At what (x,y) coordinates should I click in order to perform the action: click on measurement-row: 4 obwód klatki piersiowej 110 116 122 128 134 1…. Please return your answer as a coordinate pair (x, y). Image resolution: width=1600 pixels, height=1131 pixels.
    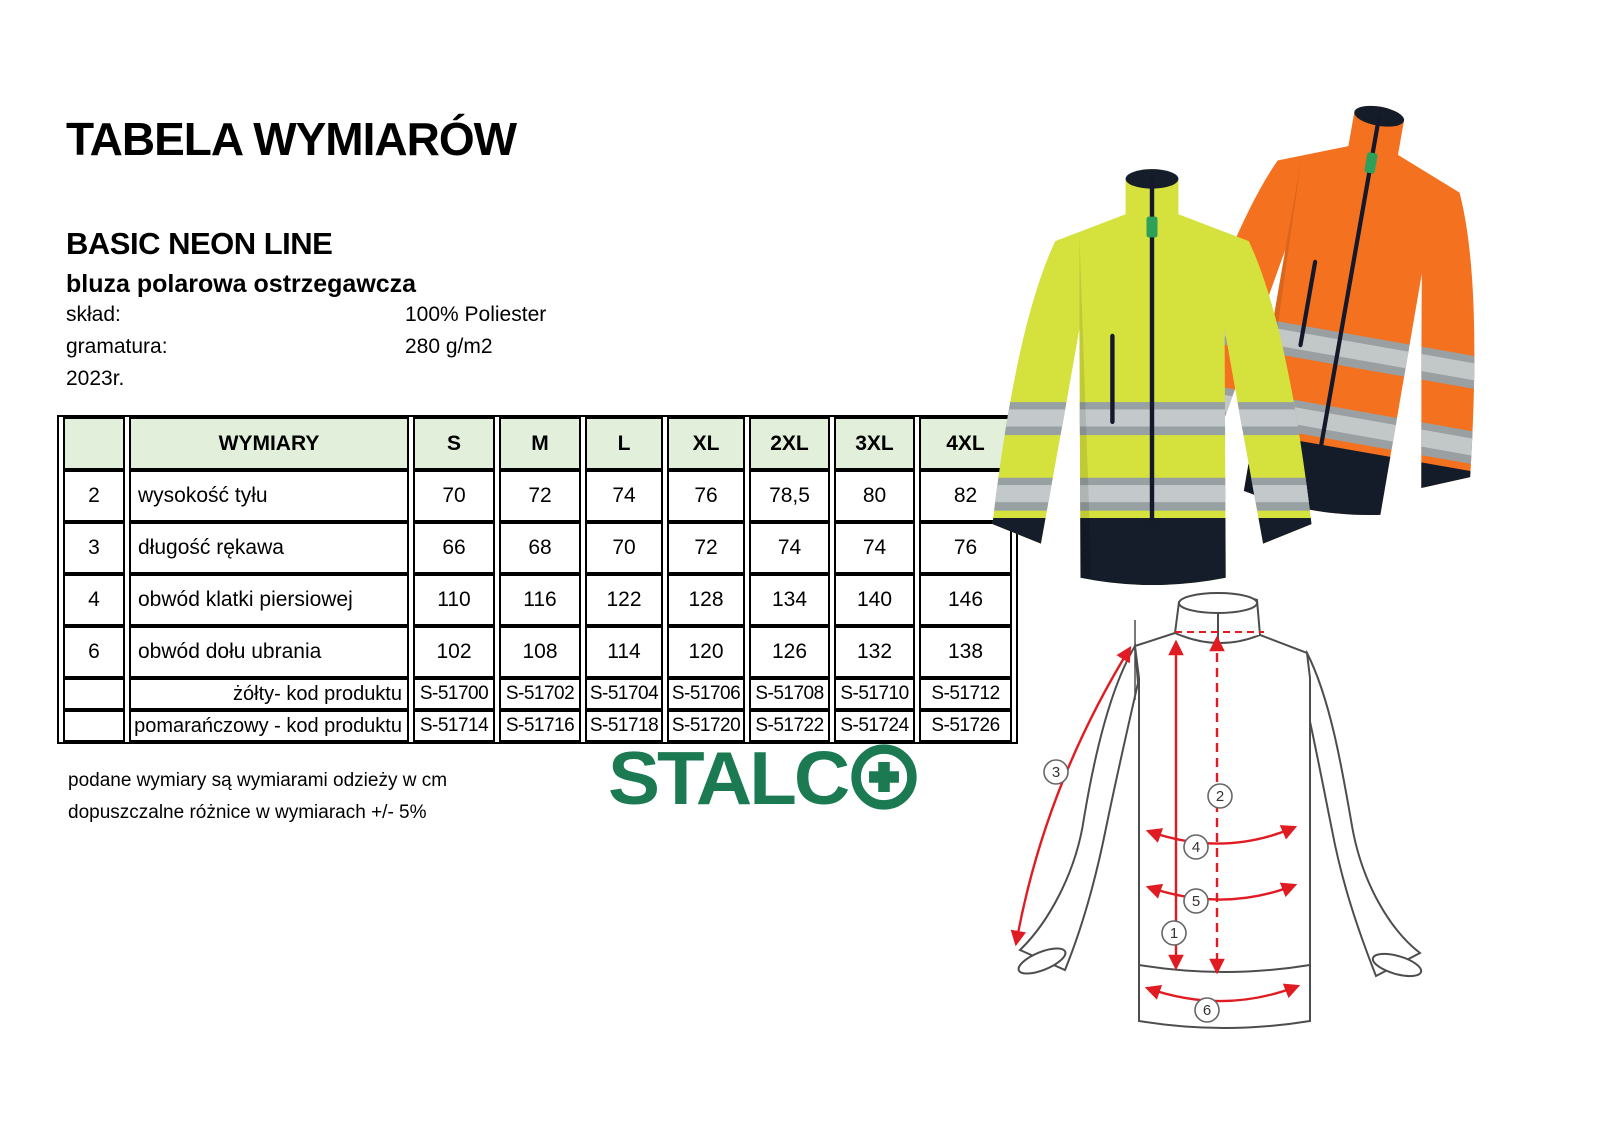
    Looking at the image, I should click on (537, 600).